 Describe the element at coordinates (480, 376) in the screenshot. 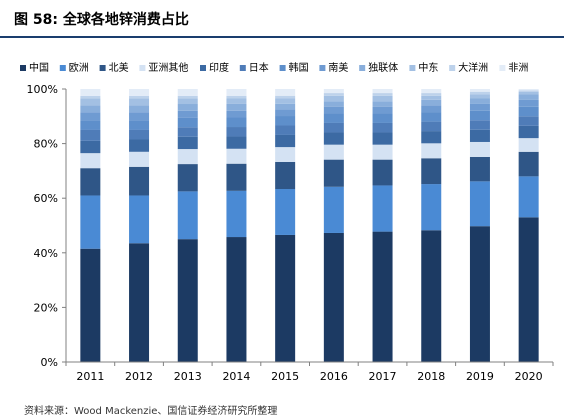

I see `x-tick-label: 2019` at that location.